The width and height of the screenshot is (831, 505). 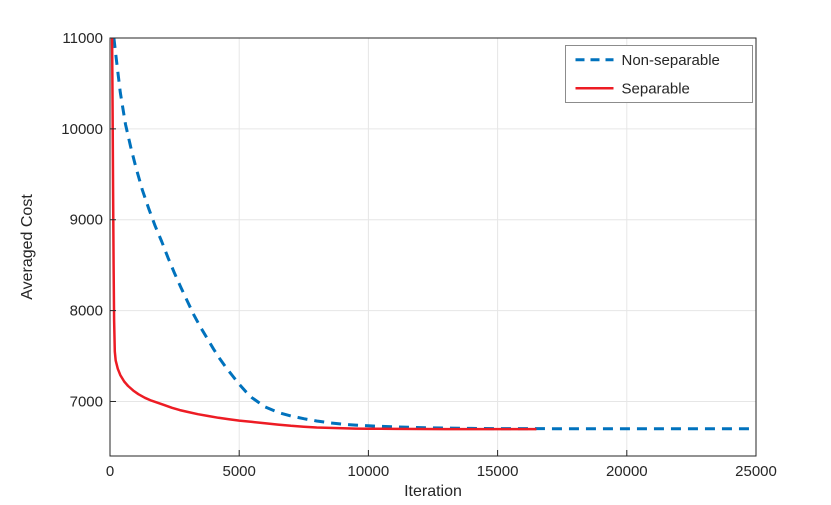 I want to click on legend-entry-label: Separable, so click(x=656, y=88).